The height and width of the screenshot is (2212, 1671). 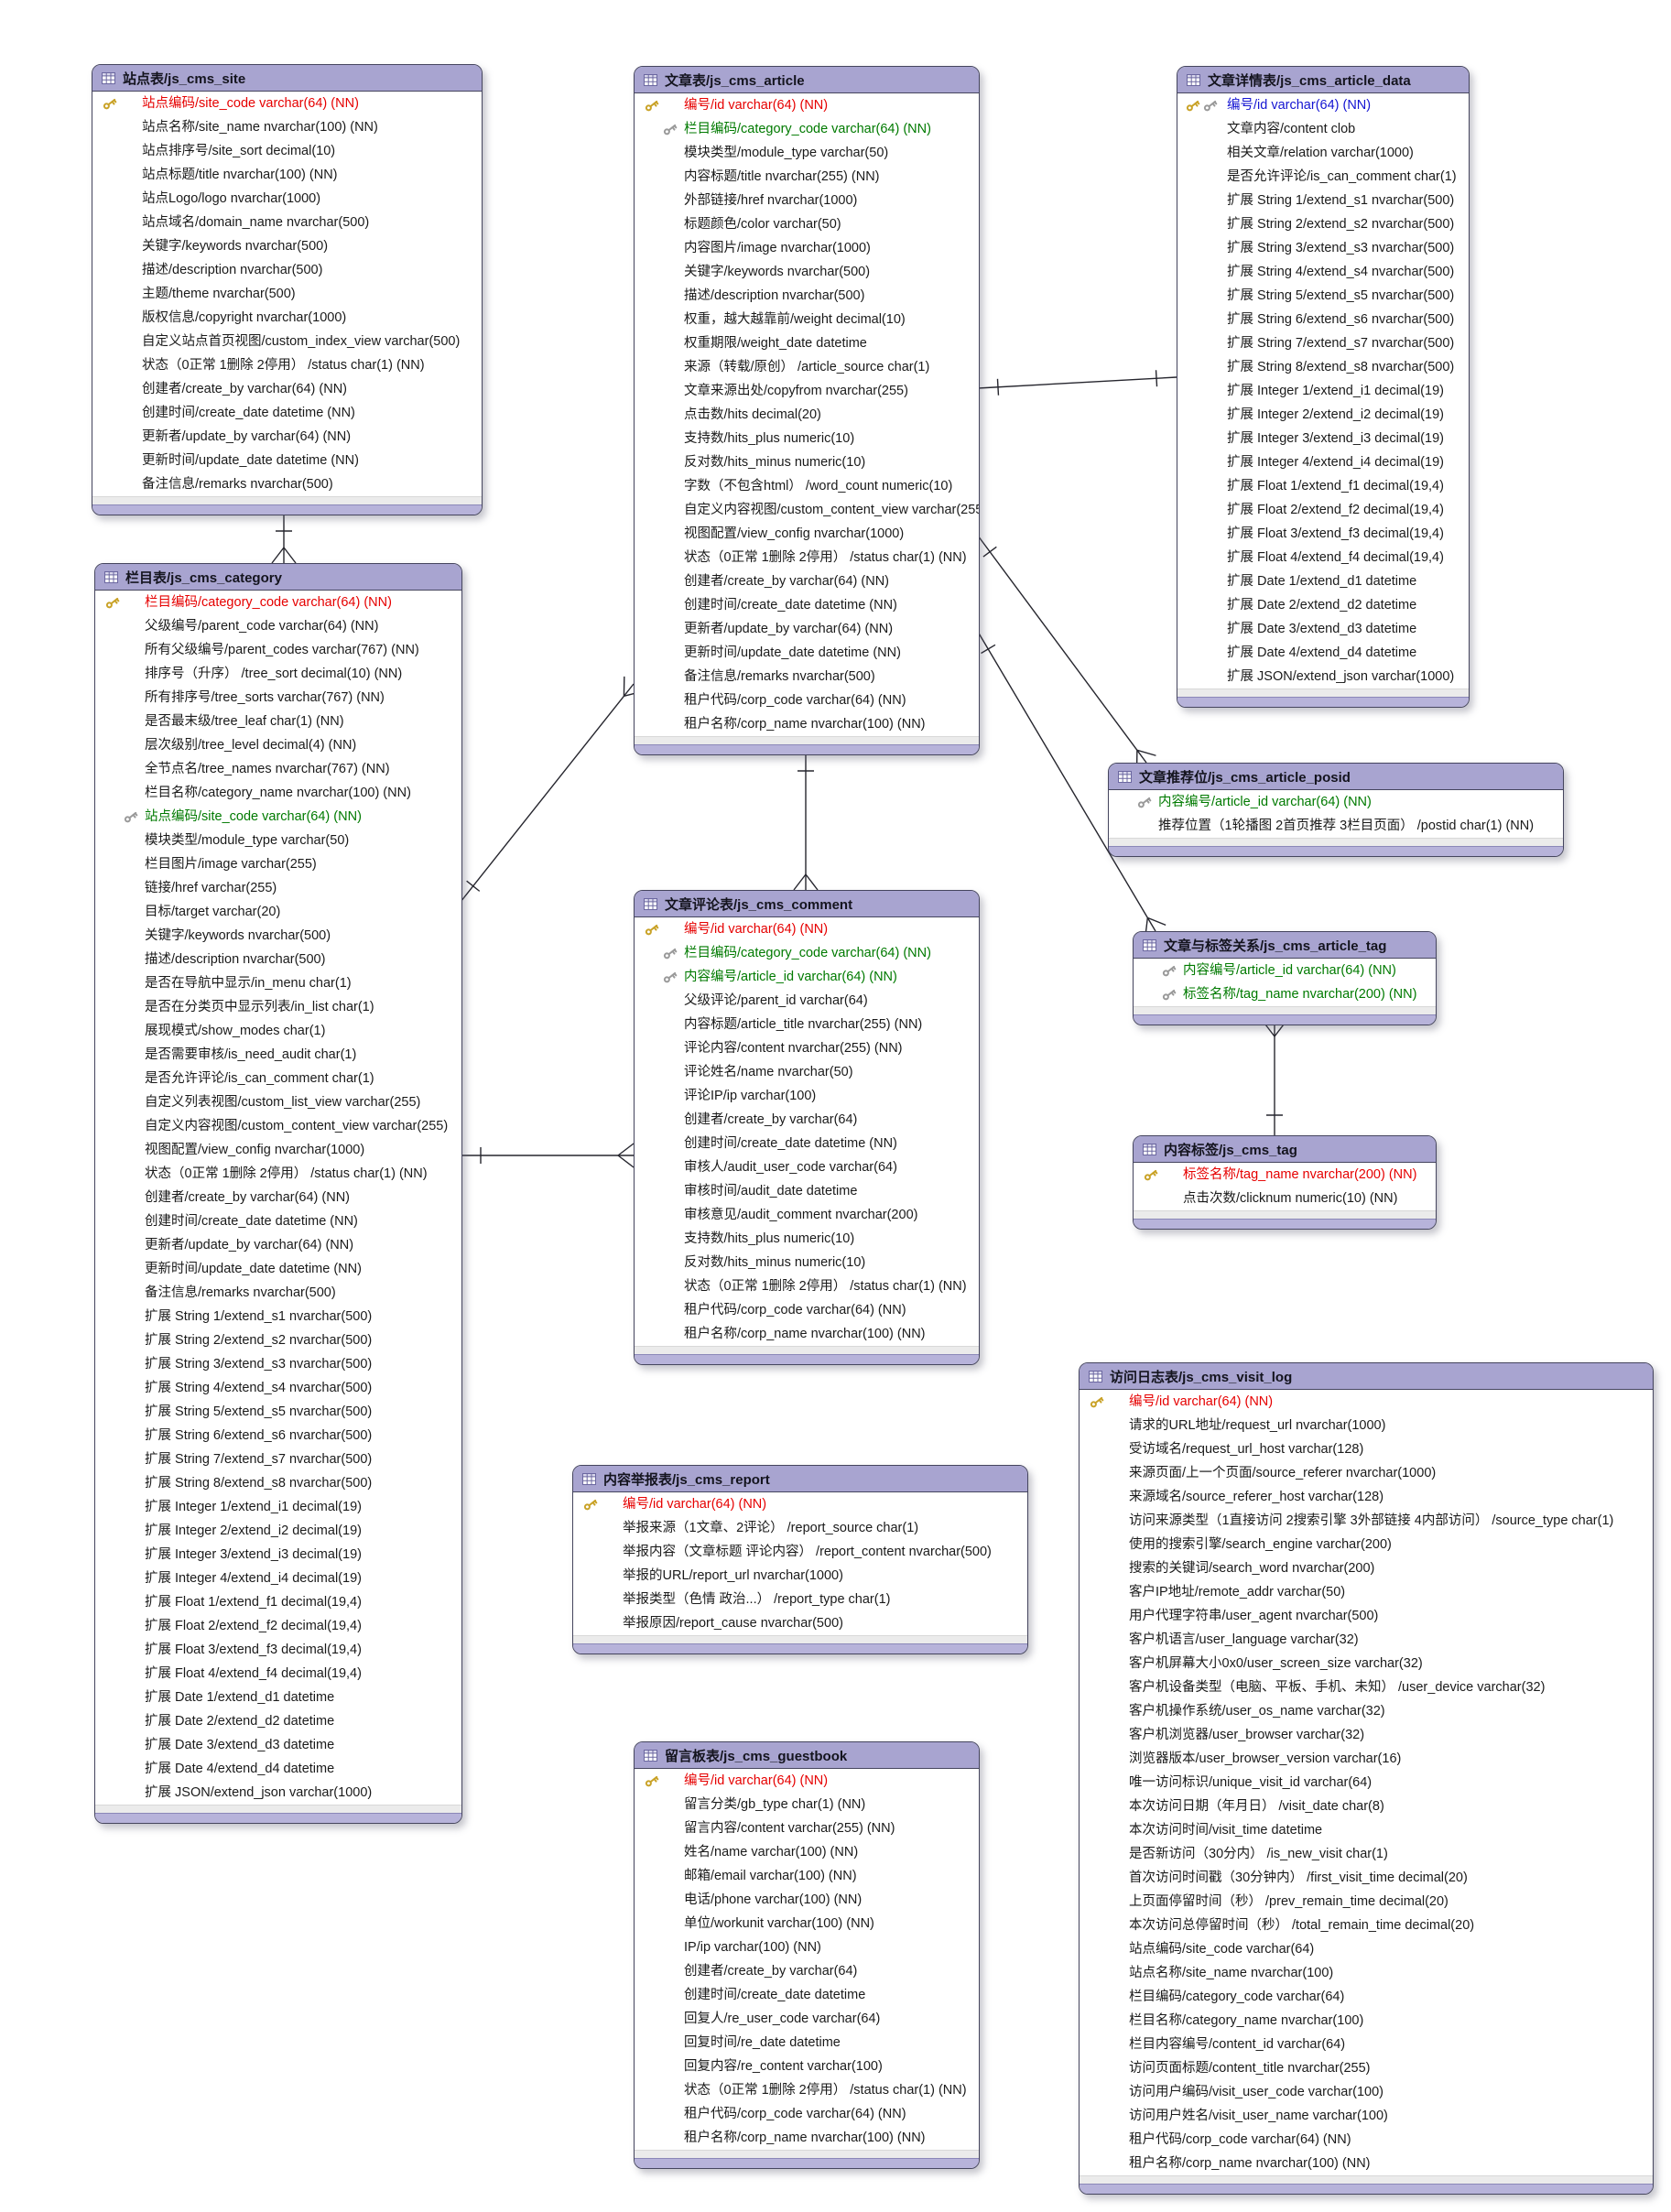 I want to click on field-row: 创建时间/create_date datetime, so click(x=807, y=1995).